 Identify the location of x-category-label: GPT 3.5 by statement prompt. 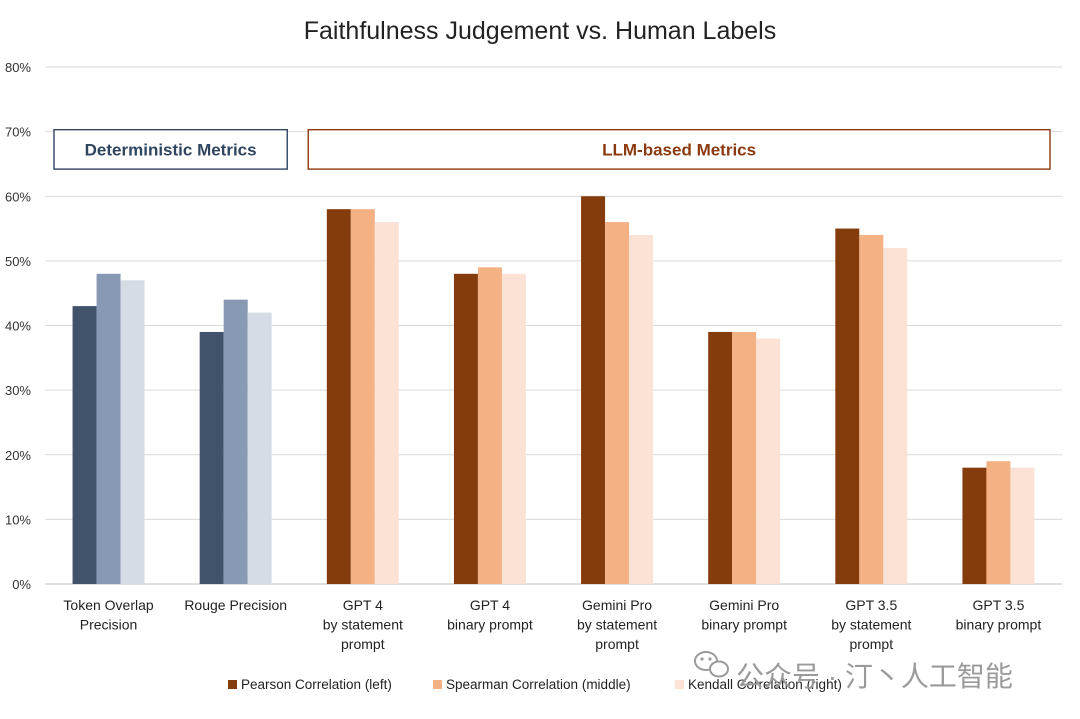
(871, 624).